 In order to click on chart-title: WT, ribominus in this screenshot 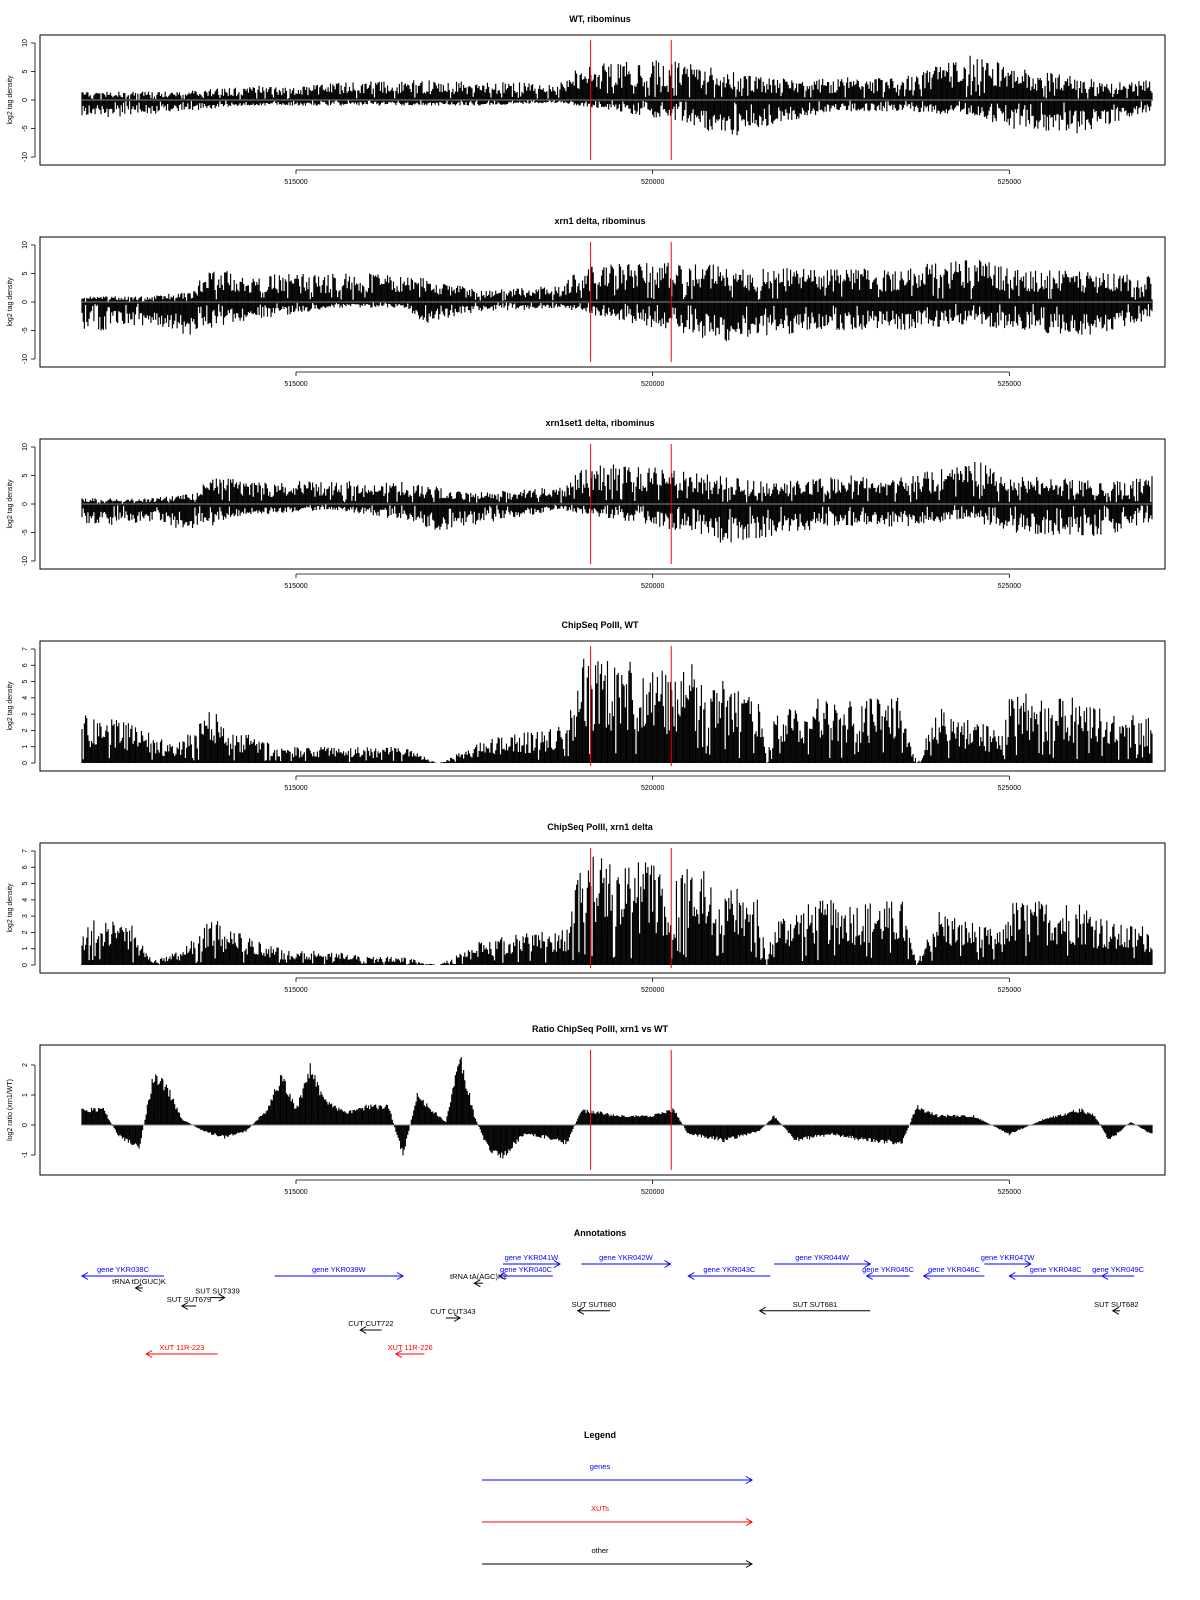, I will do `click(600, 19)`.